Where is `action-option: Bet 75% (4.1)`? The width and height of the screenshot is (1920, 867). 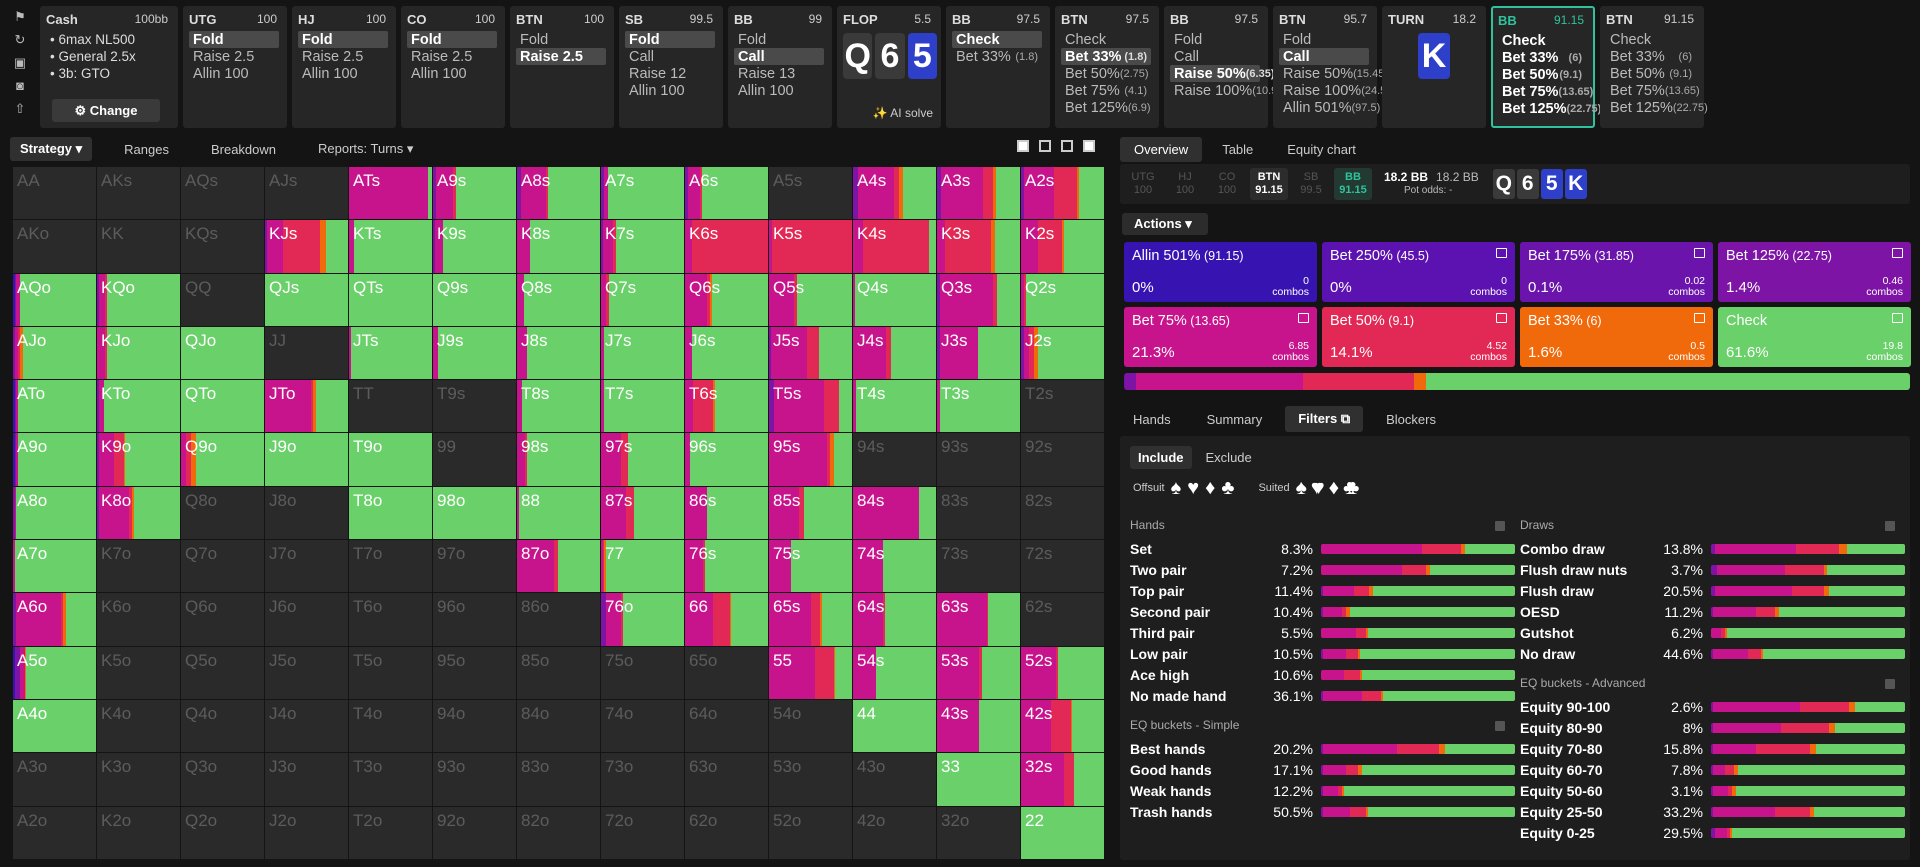 action-option: Bet 75% (4.1) is located at coordinates (1106, 90).